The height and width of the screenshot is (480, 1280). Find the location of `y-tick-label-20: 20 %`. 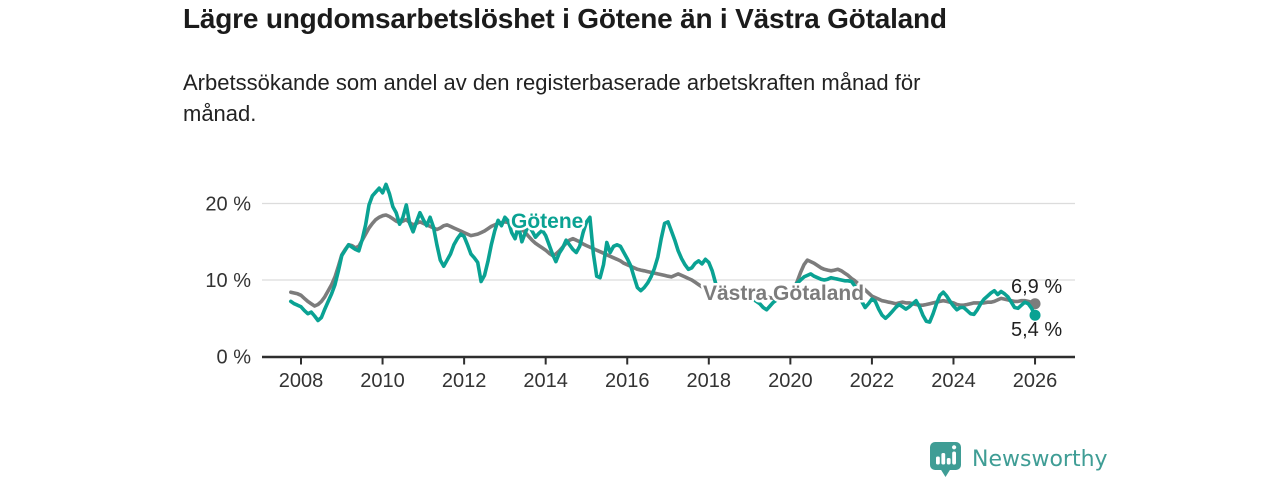

y-tick-label-20: 20 % is located at coordinates (228, 205).